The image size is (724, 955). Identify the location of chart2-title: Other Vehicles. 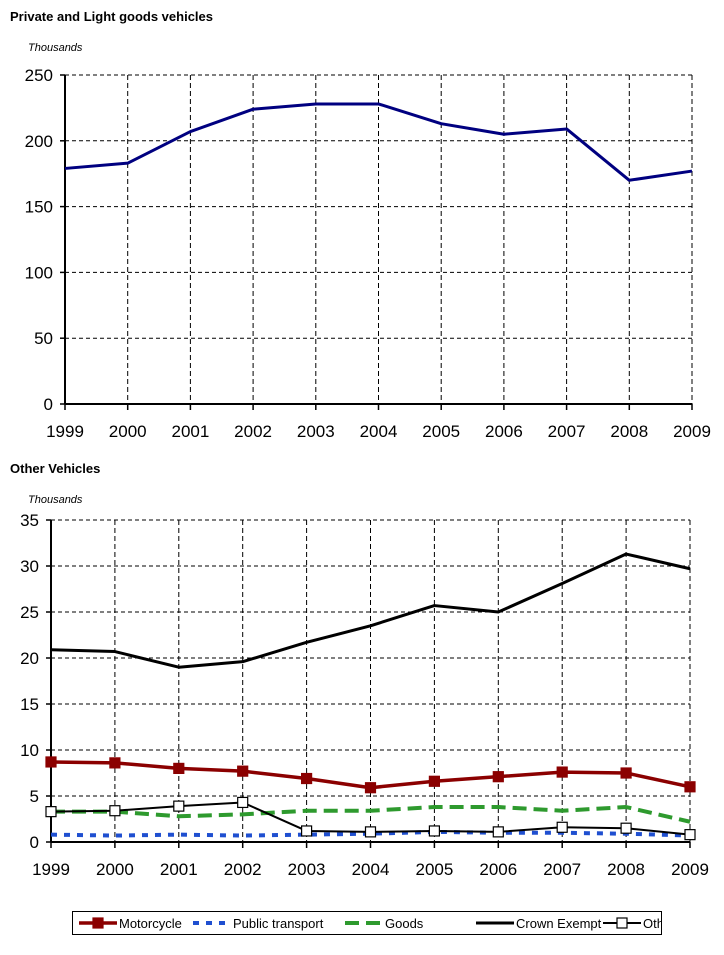
(55, 468).